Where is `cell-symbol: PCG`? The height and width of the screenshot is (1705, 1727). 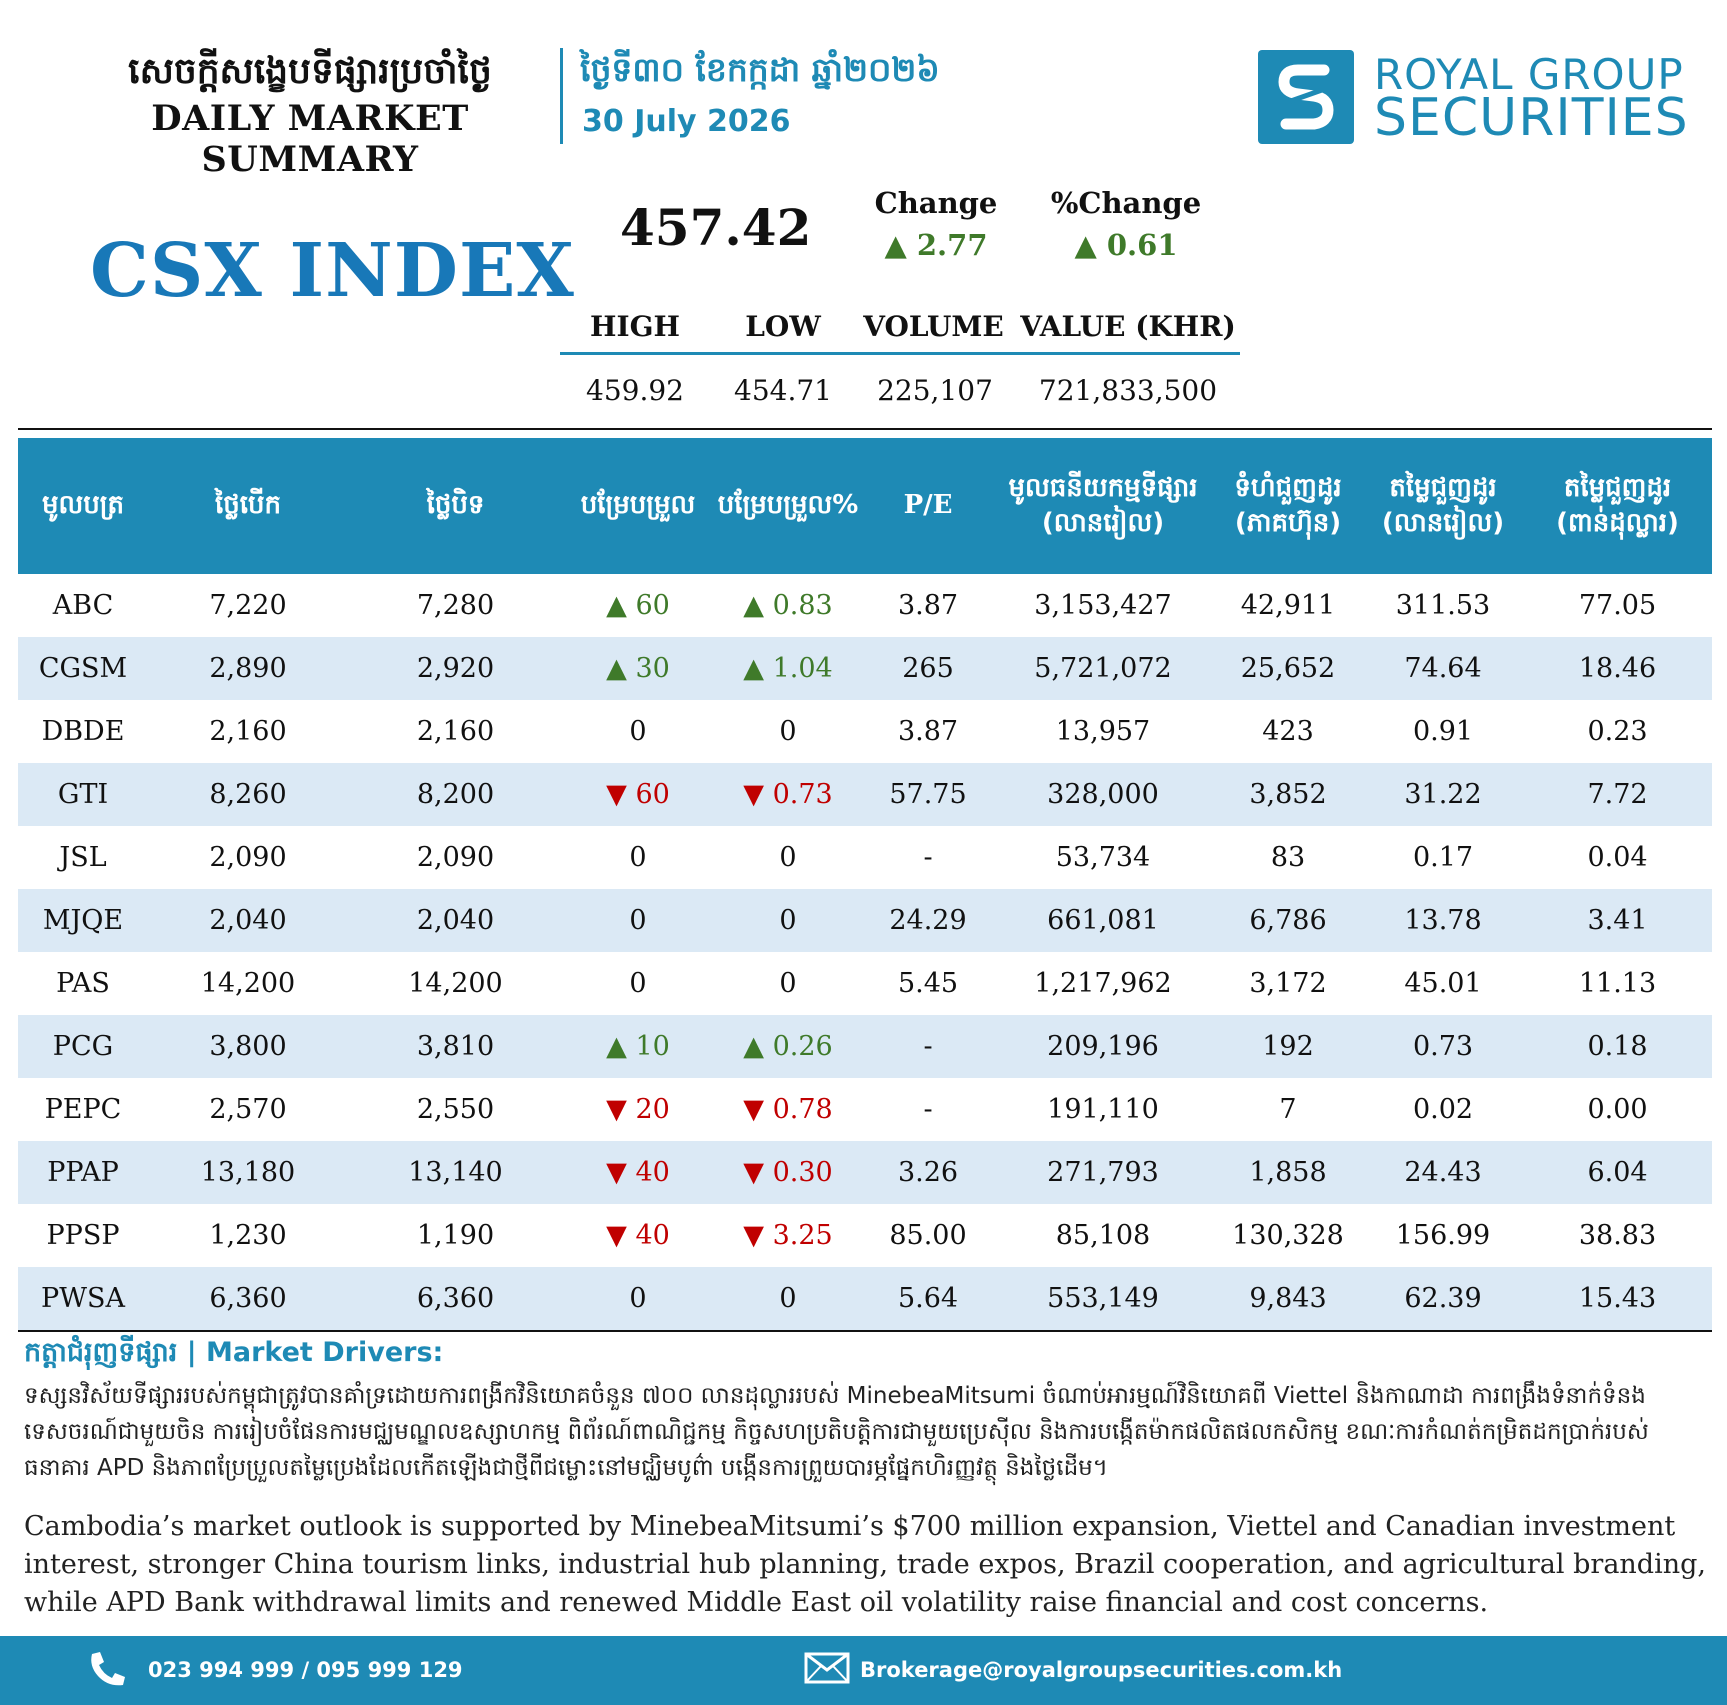 cell-symbol: PCG is located at coordinates (83, 1046).